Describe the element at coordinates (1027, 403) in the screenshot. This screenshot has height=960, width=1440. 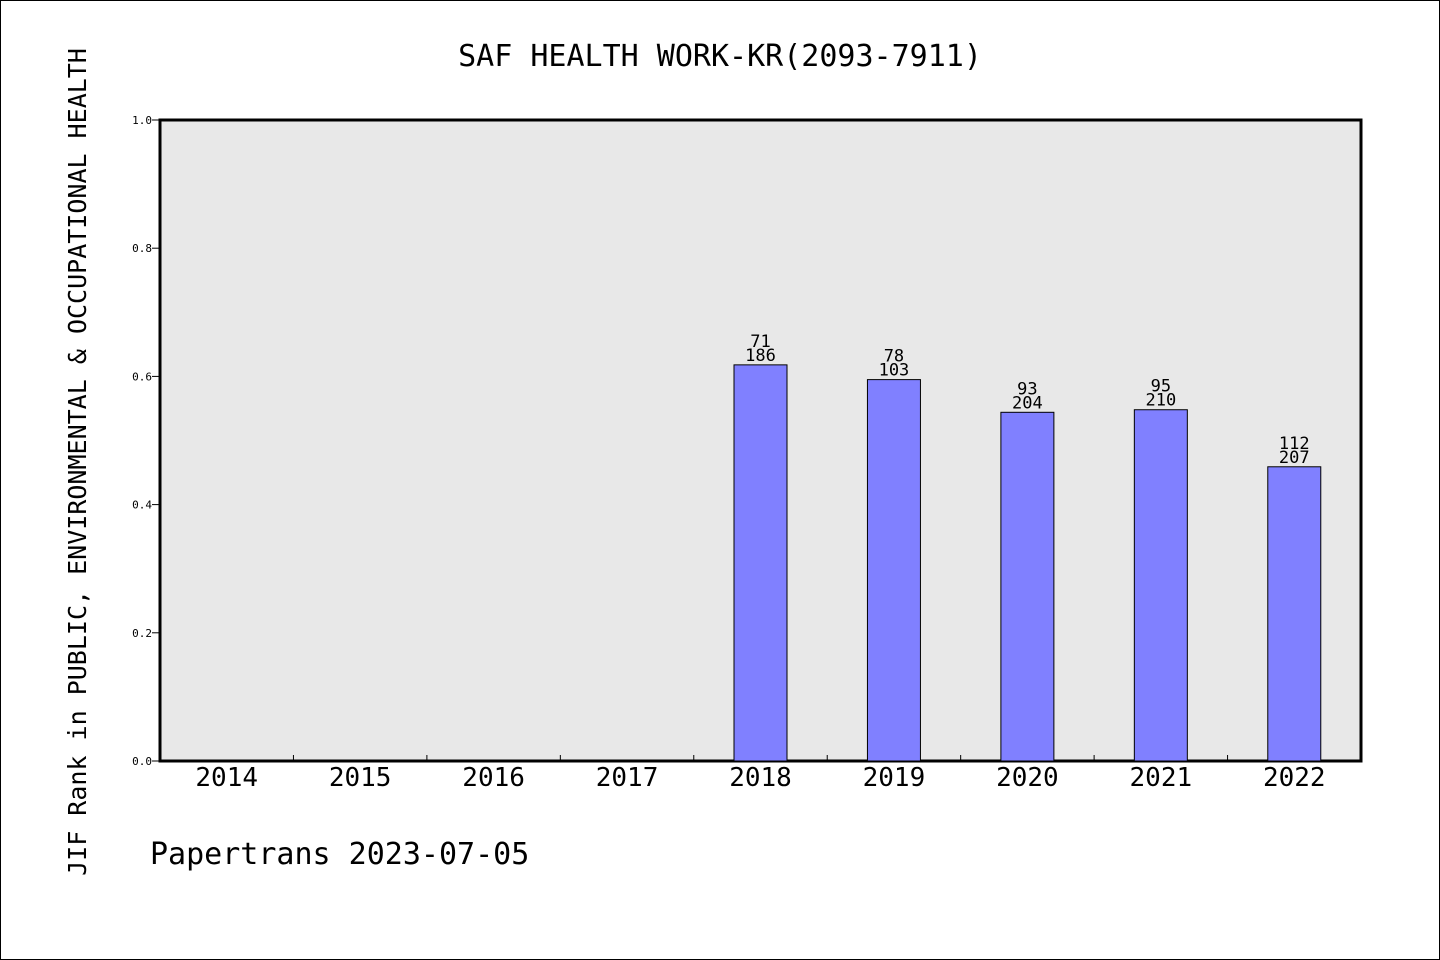
I see `bar-total-label: 204` at that location.